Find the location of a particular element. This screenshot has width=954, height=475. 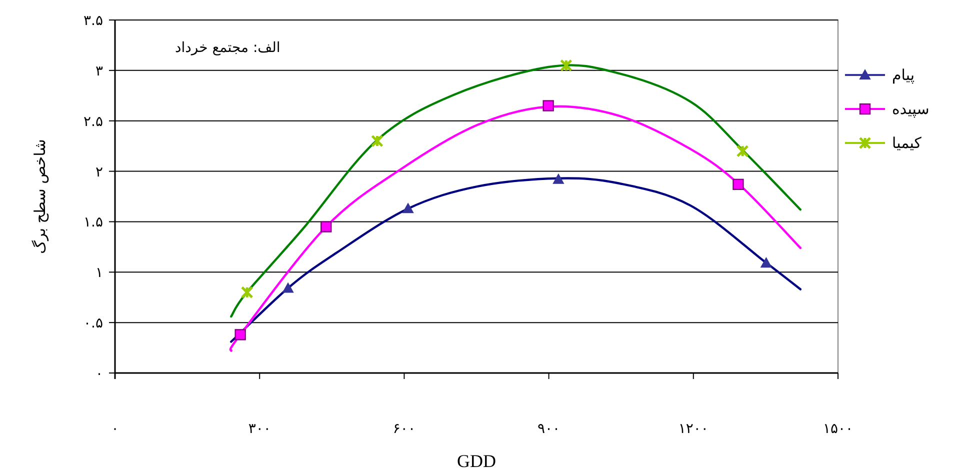

y-axis-title: شاخص سطح برگ is located at coordinates (40, 196).